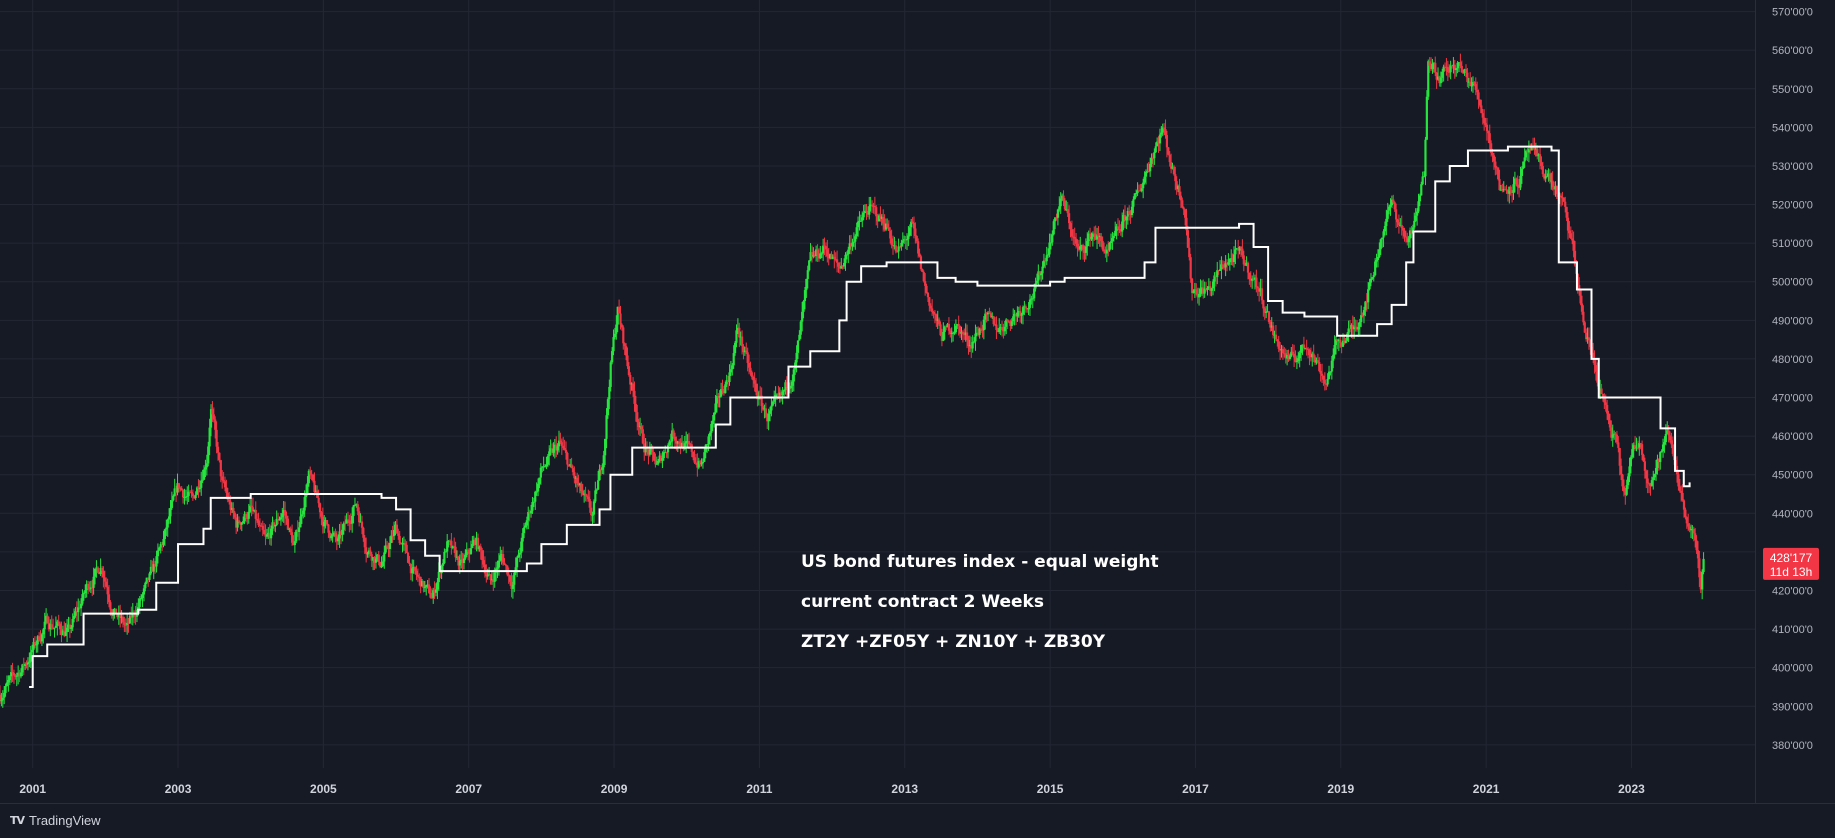  I want to click on tradingview-brand: TV TradingView, so click(55, 820).